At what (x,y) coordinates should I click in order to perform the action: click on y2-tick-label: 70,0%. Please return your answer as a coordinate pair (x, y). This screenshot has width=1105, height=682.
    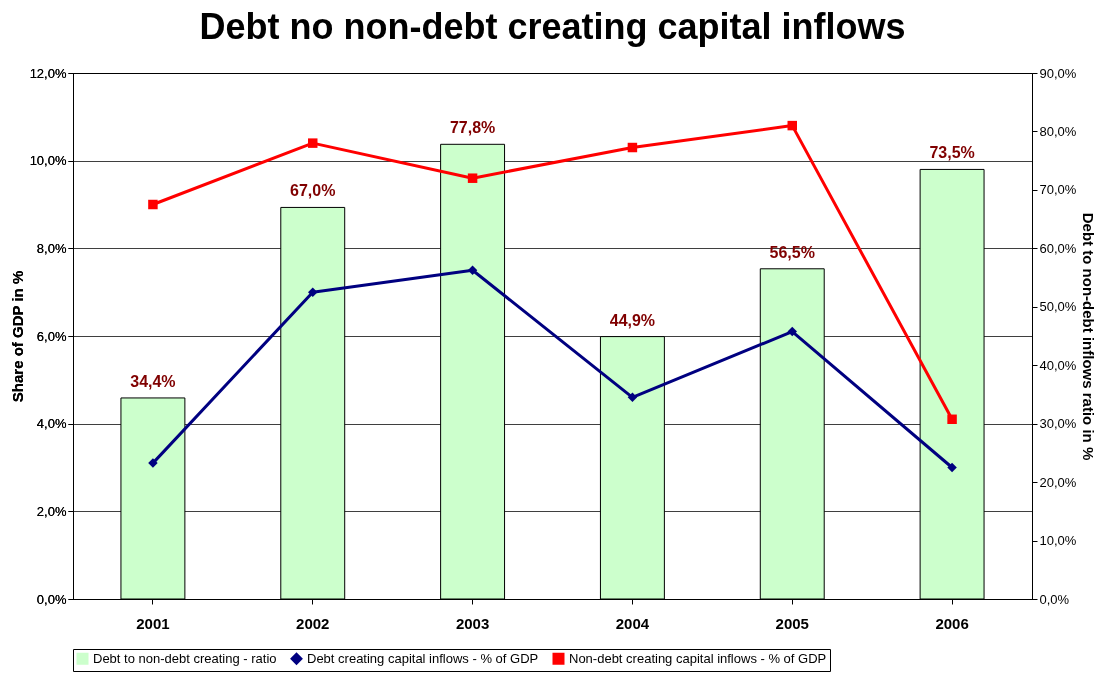
    Looking at the image, I should click on (1058, 190).